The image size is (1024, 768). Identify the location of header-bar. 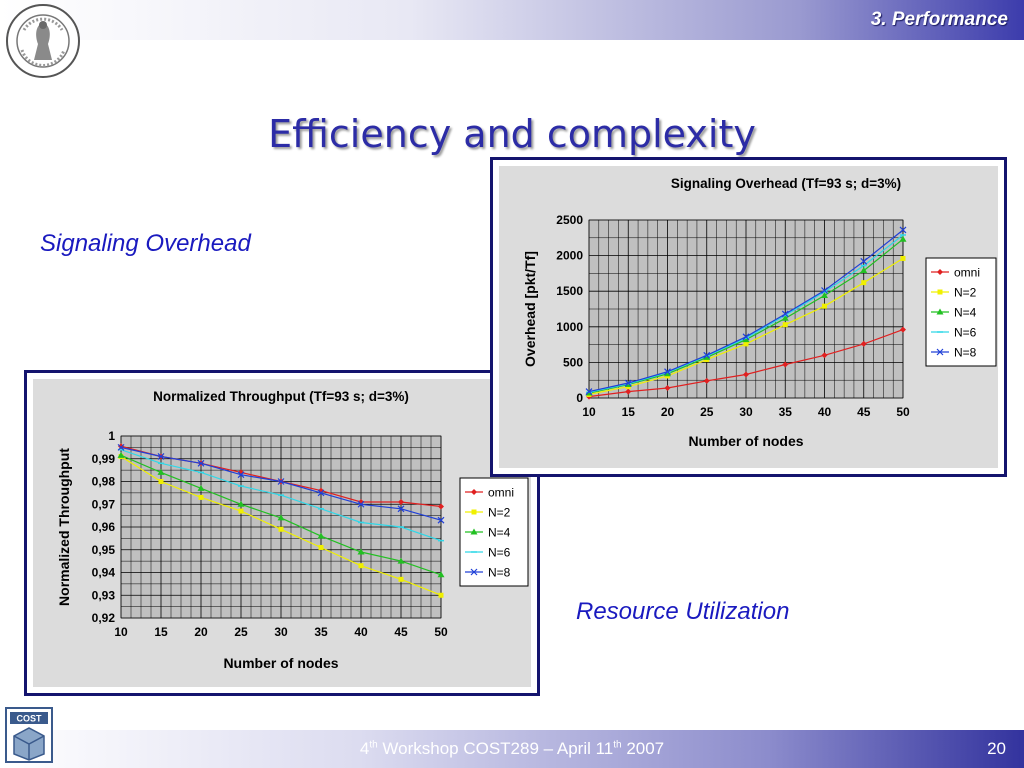
(512, 20).